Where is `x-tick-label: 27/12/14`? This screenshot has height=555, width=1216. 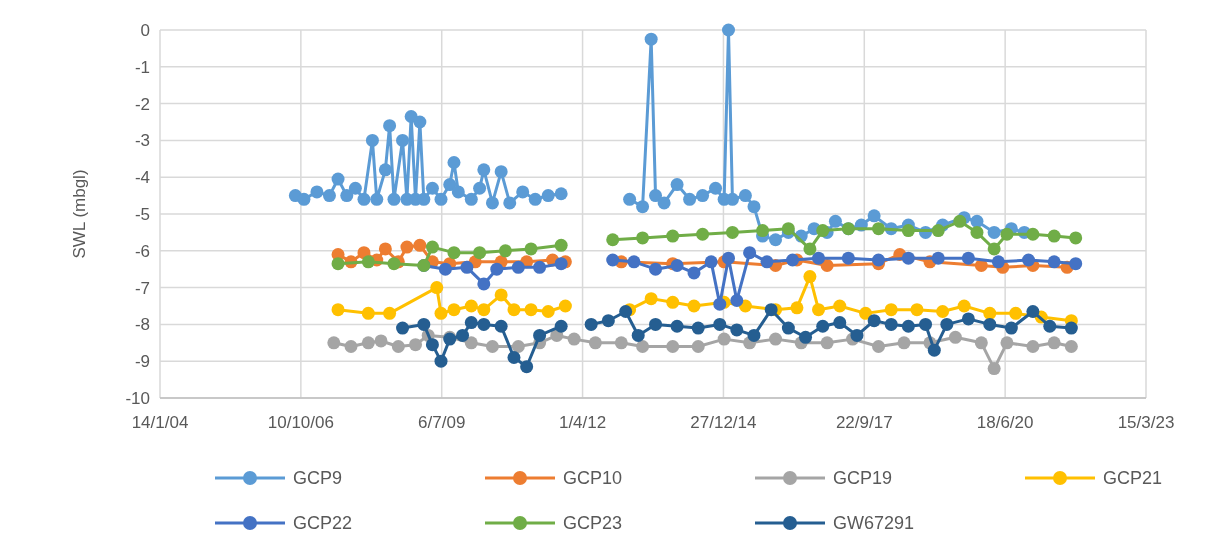 x-tick-label: 27/12/14 is located at coordinates (723, 422).